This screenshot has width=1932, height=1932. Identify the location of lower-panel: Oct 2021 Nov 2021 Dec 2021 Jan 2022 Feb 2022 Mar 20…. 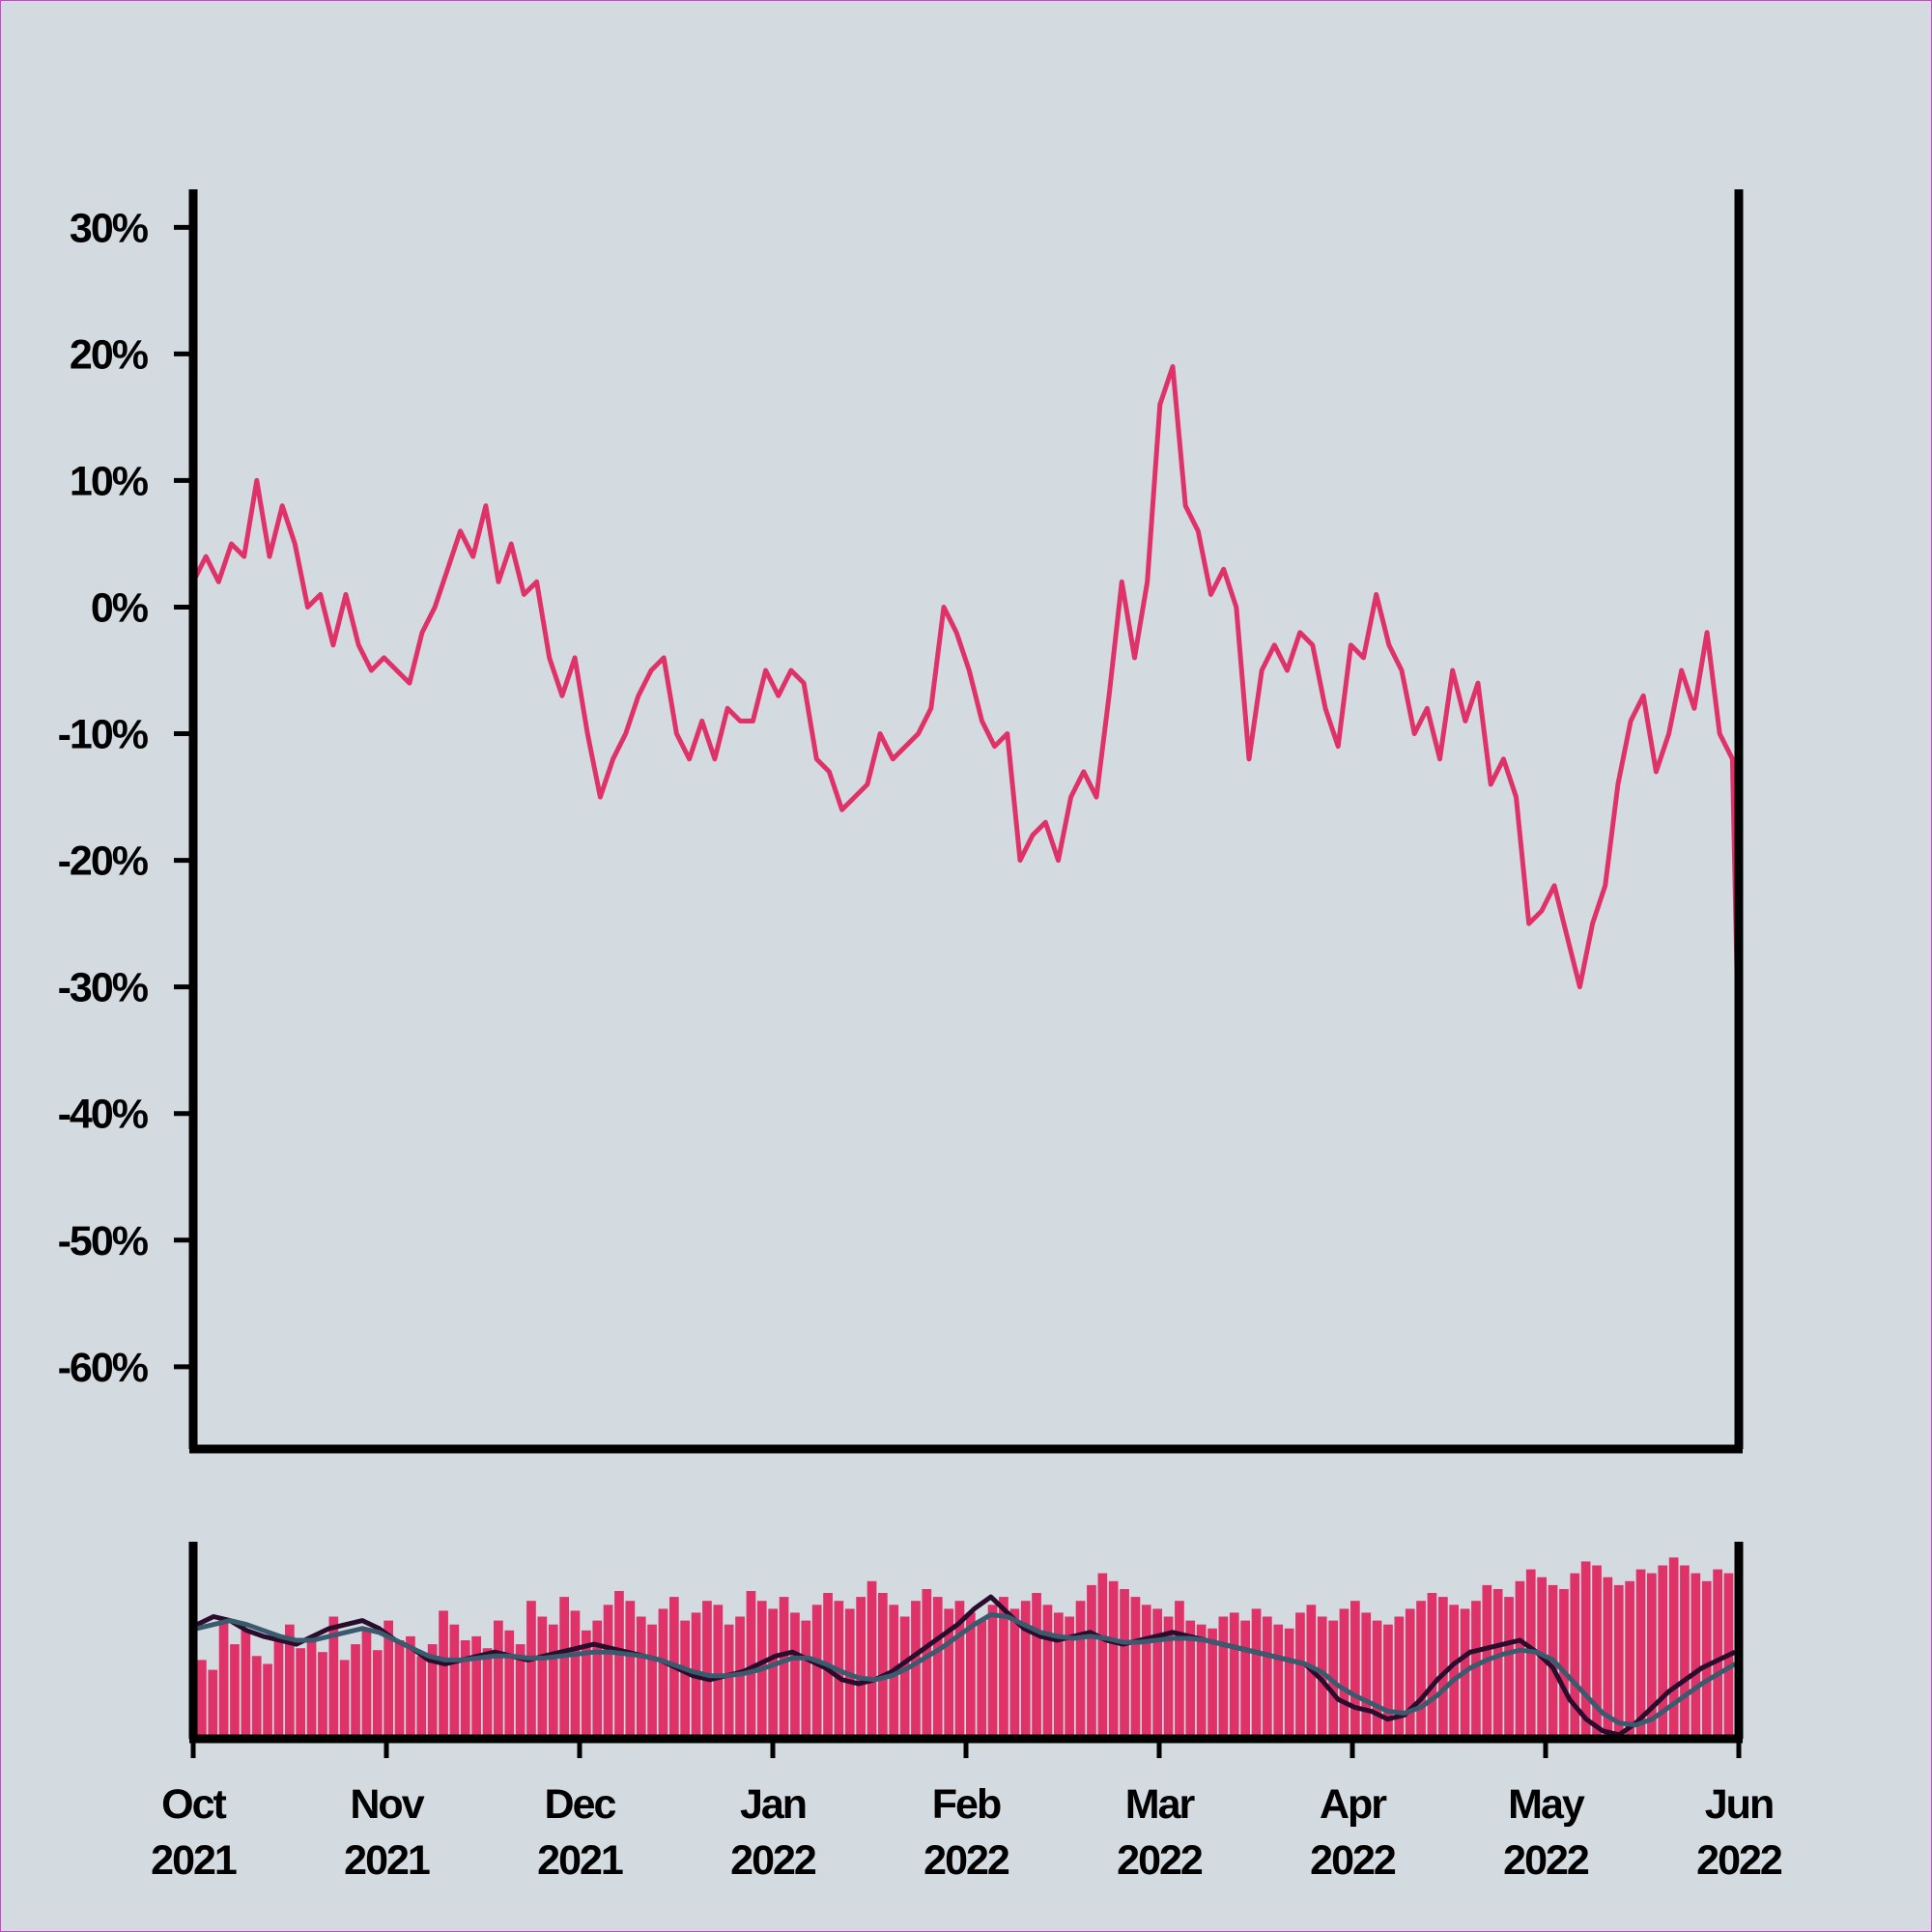
(967, 1713).